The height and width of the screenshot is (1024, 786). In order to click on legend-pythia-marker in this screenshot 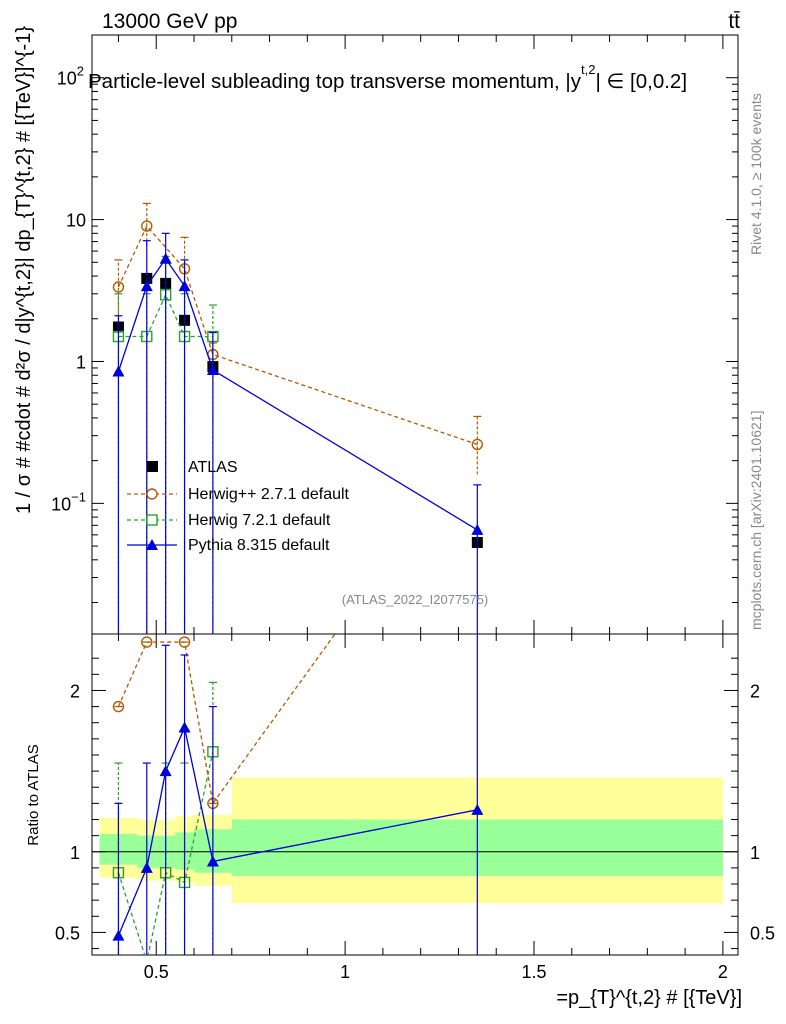, I will do `click(152, 544)`.